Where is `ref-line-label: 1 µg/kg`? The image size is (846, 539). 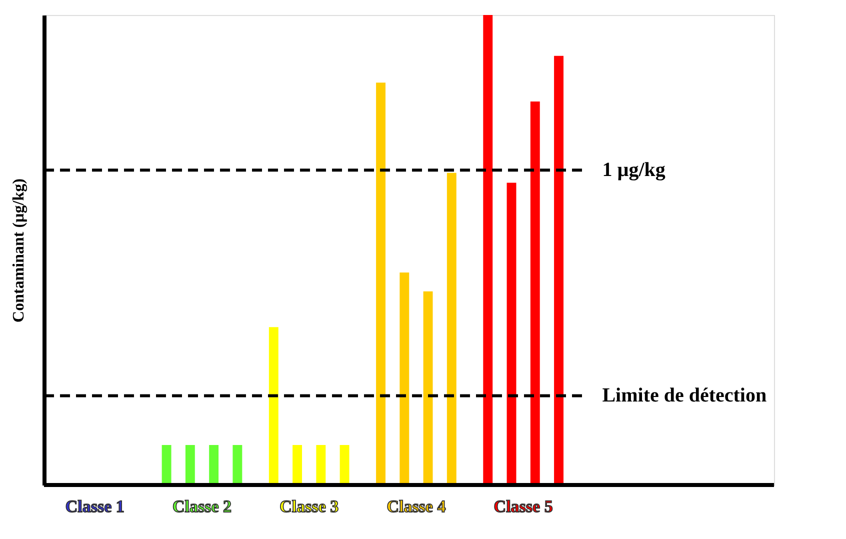 ref-line-label: 1 µg/kg is located at coordinates (634, 170).